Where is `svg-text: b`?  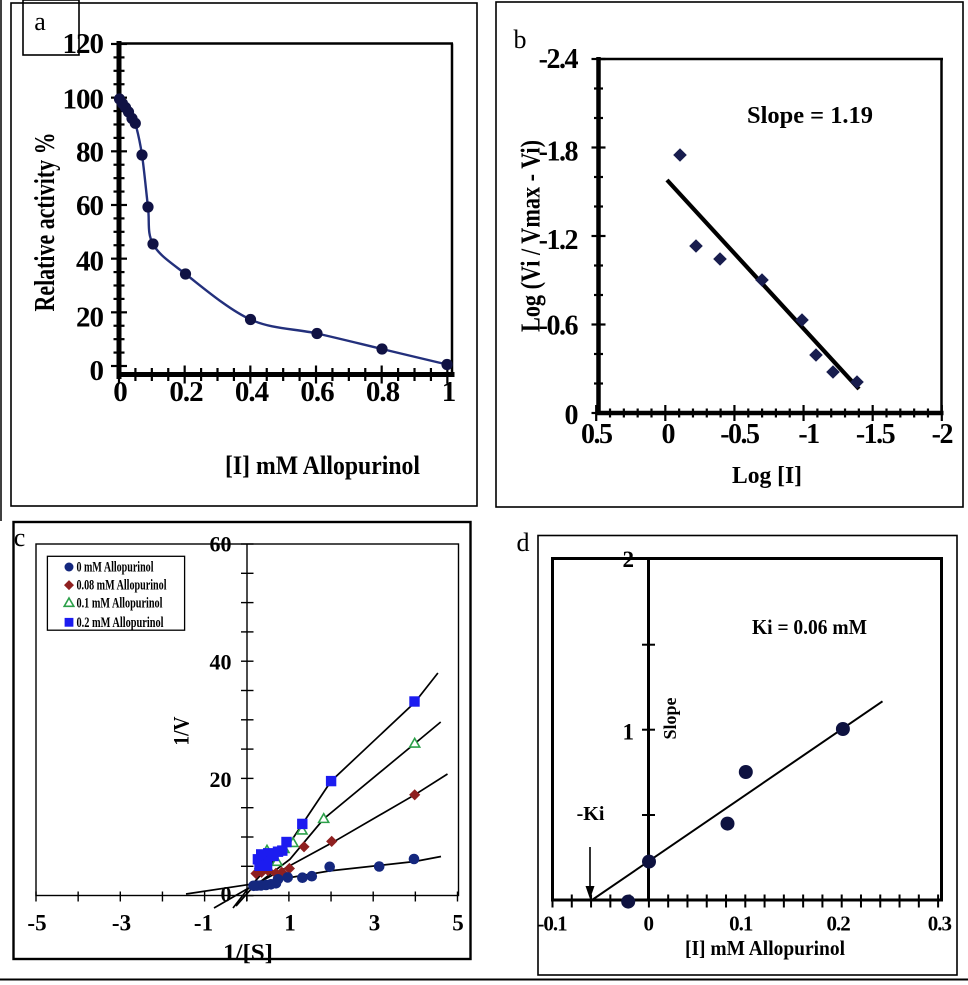
svg-text: b is located at coordinates (520, 39).